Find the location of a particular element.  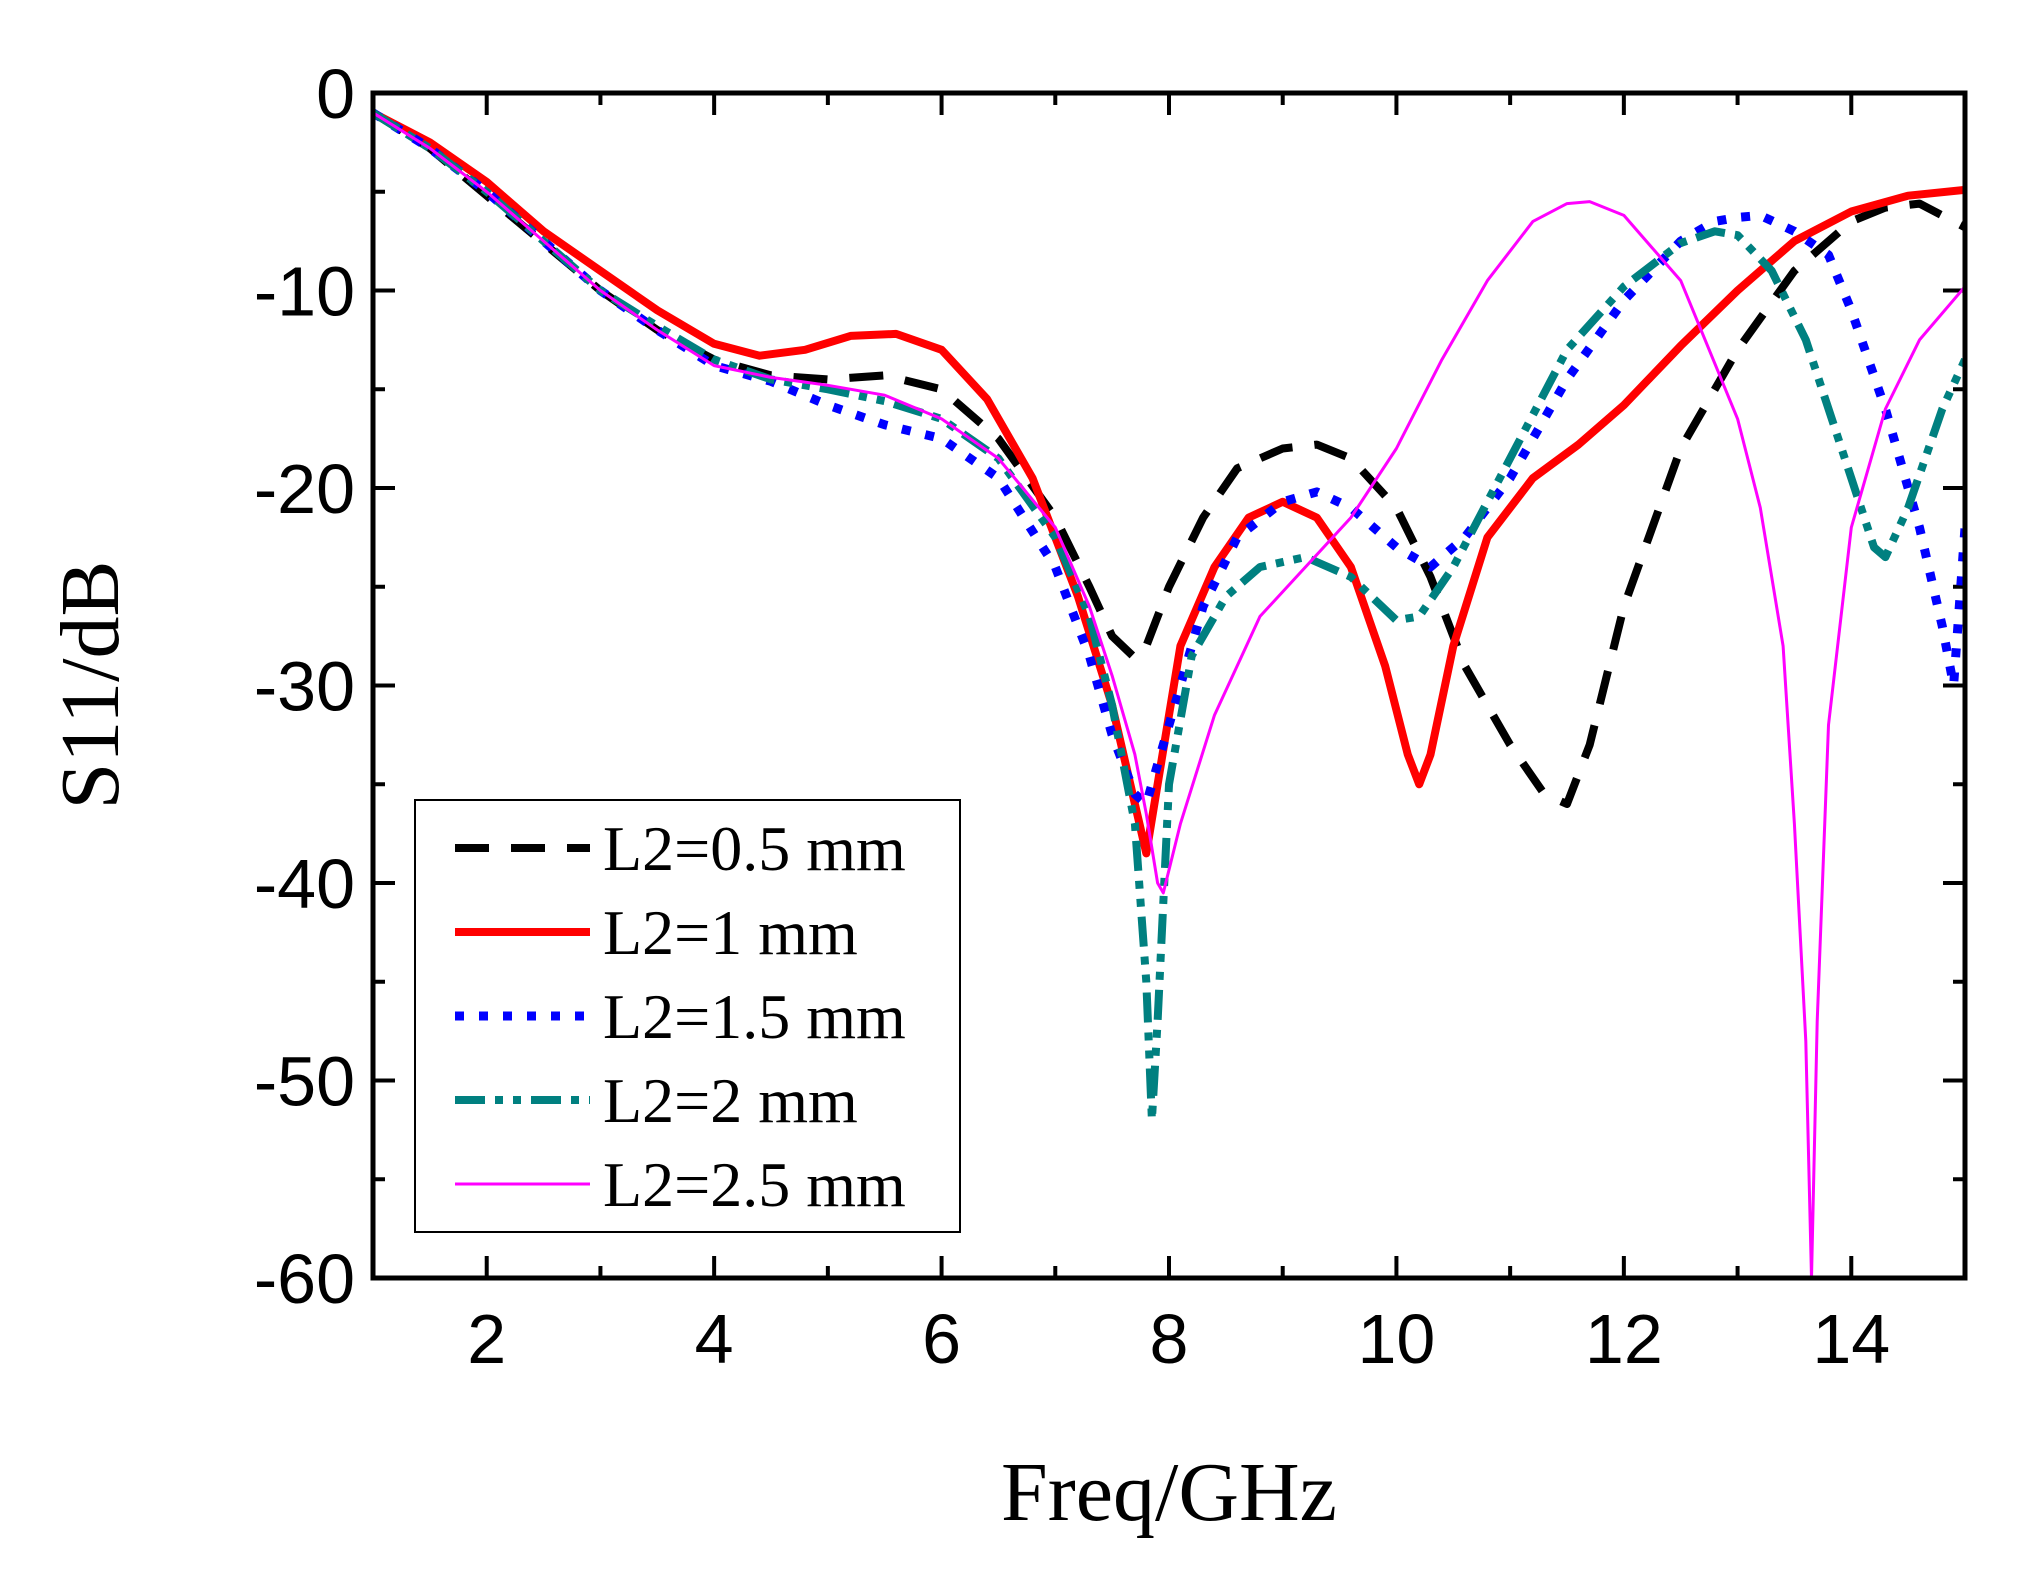

y-tick-label: -20 is located at coordinates (304, 489).